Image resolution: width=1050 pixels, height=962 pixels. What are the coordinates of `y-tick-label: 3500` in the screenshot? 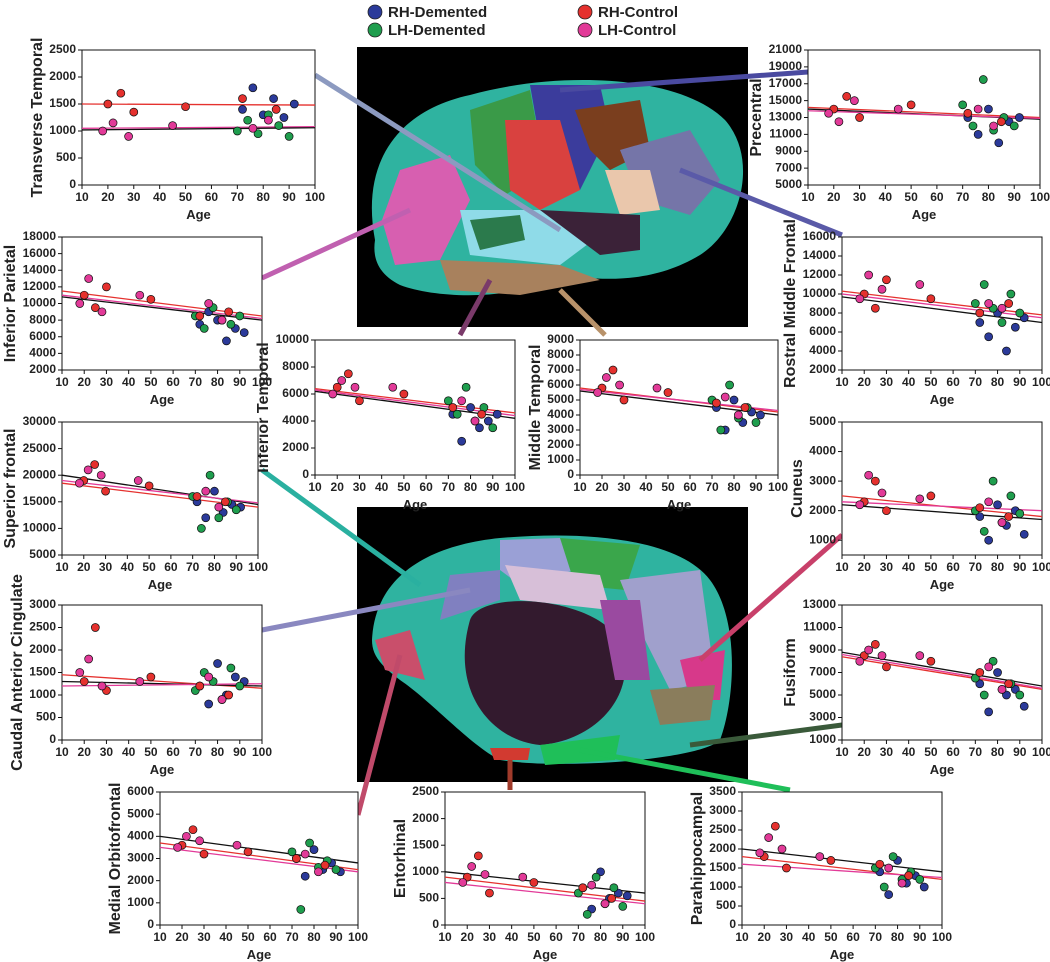 It's located at (722, 791).